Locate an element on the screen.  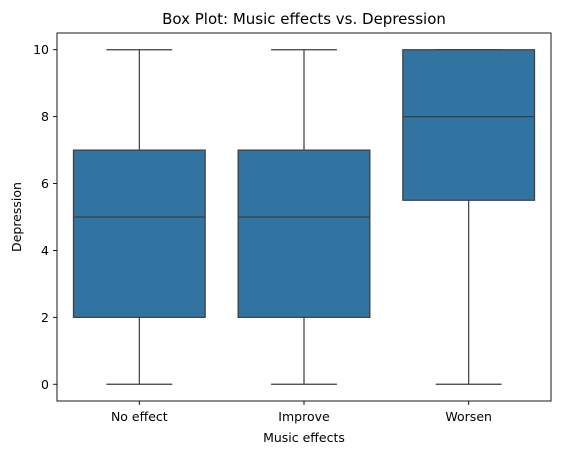
y-tick-label: 4 is located at coordinates (45, 250).